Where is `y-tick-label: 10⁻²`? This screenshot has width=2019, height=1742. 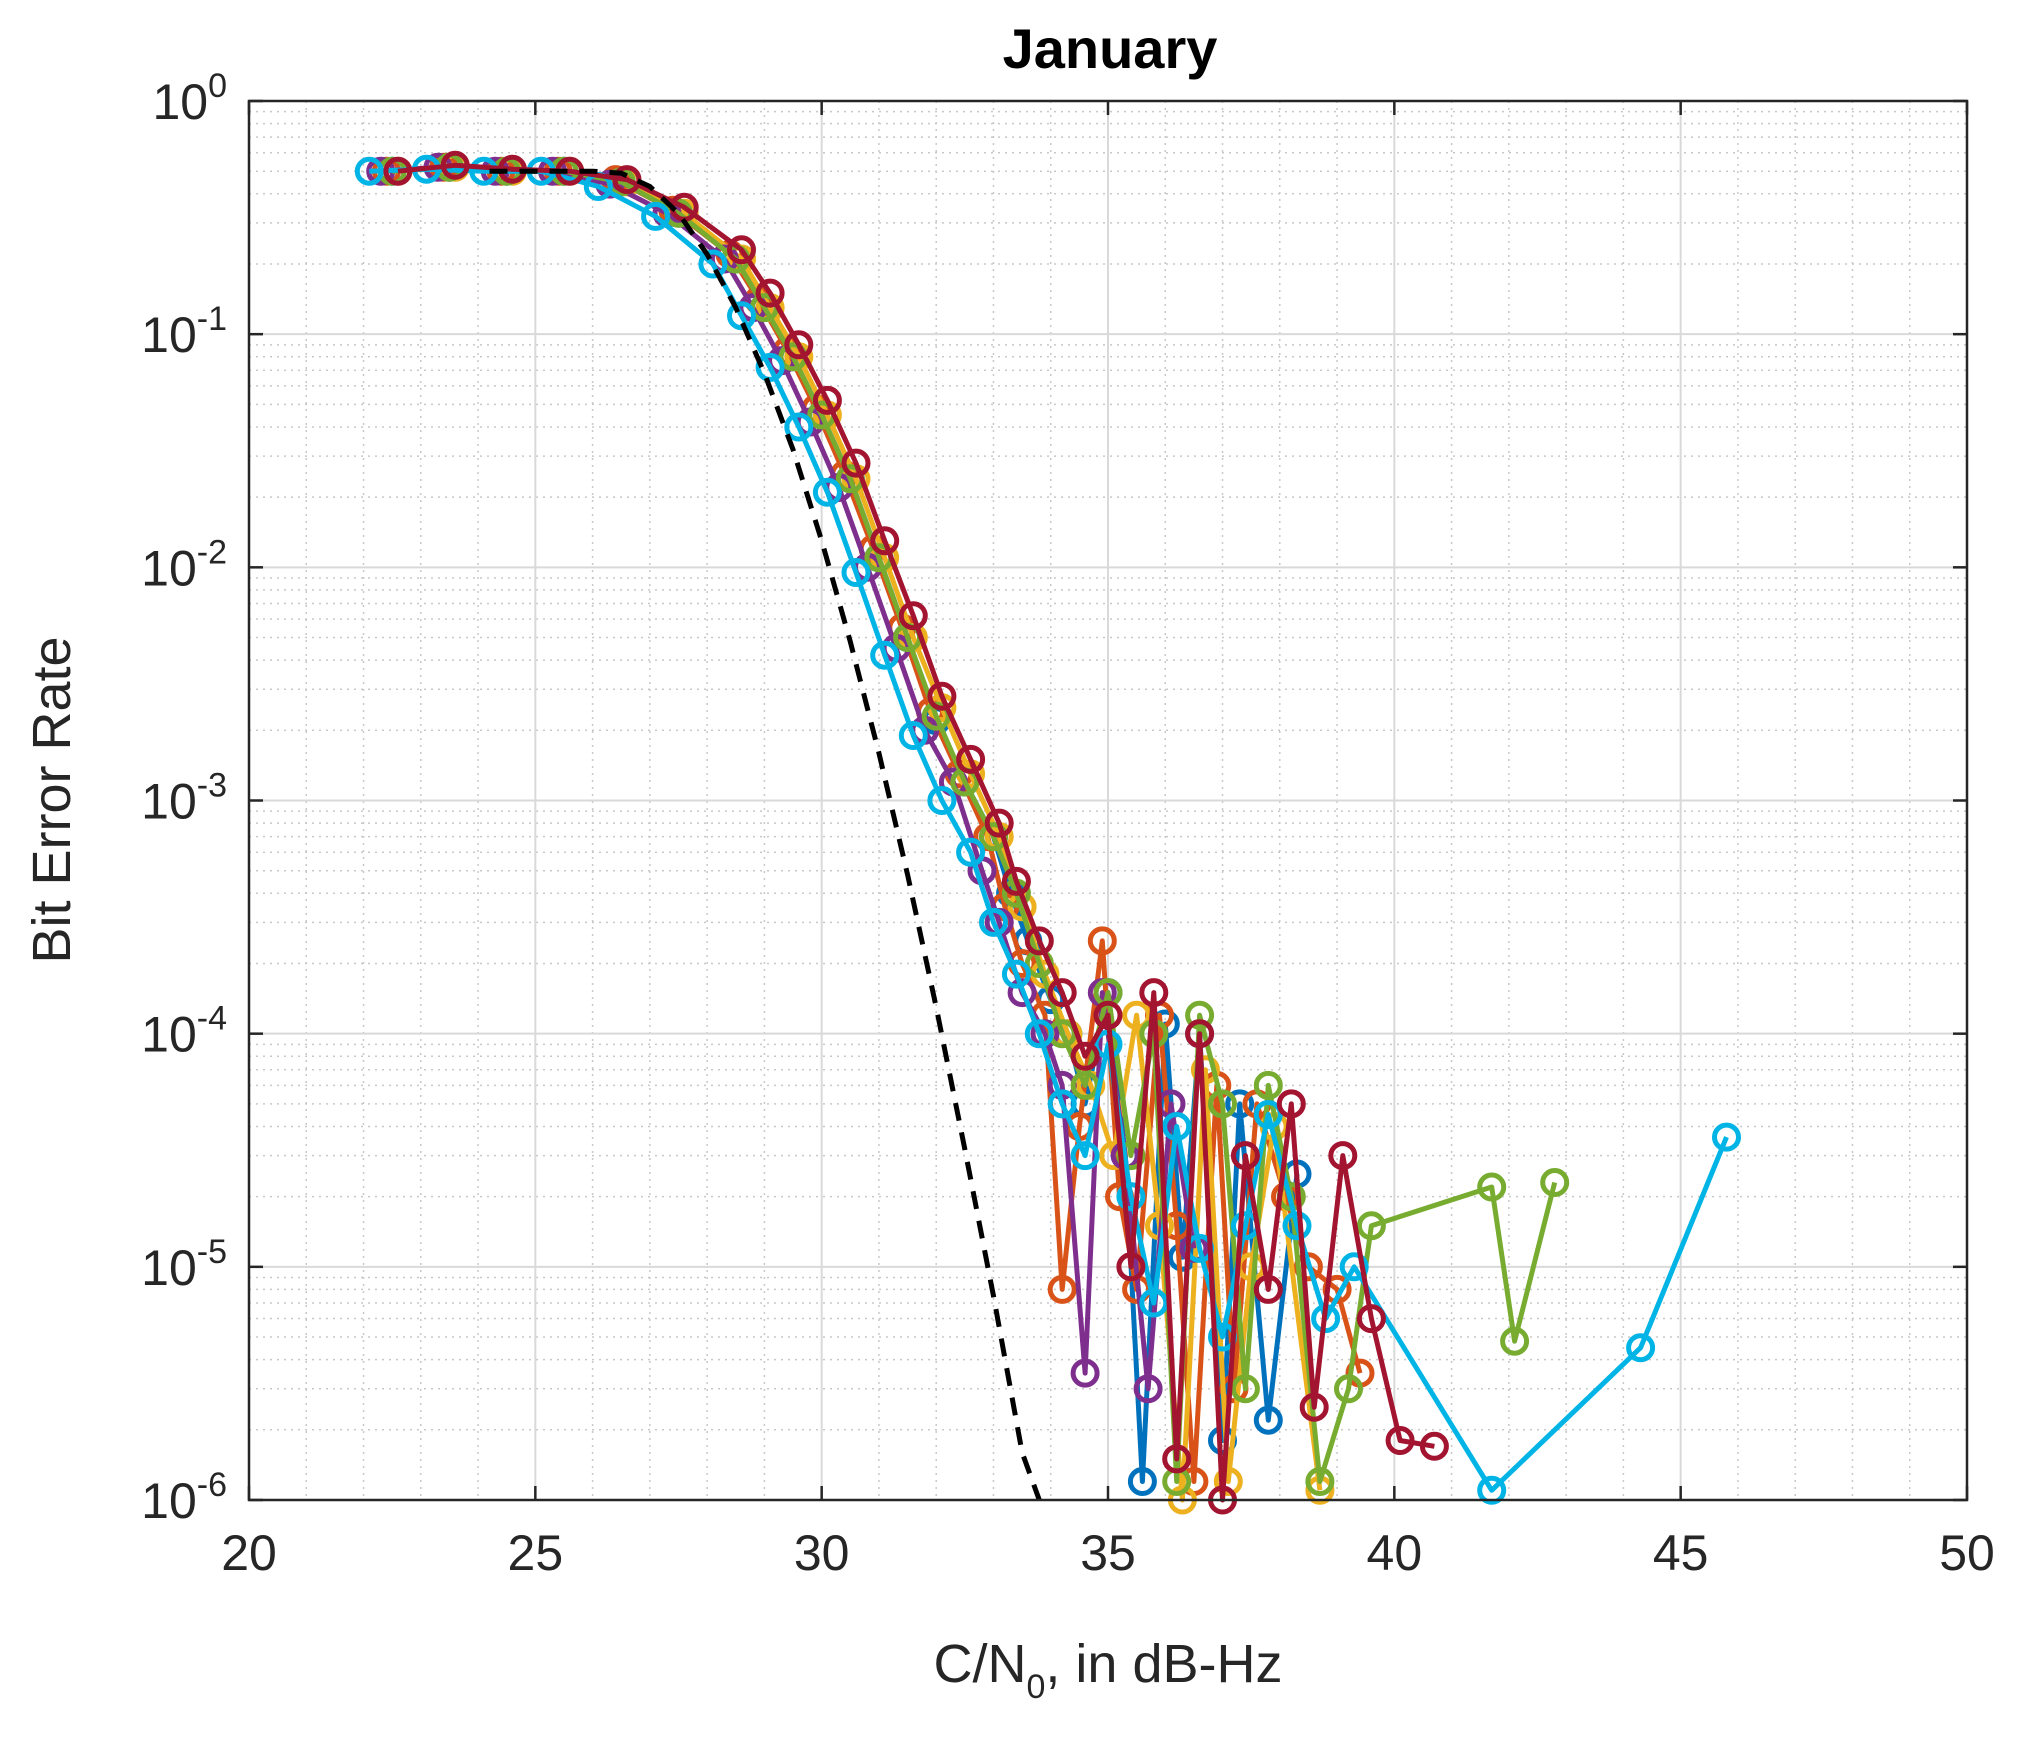 y-tick-label: 10⁻² is located at coordinates (184, 564).